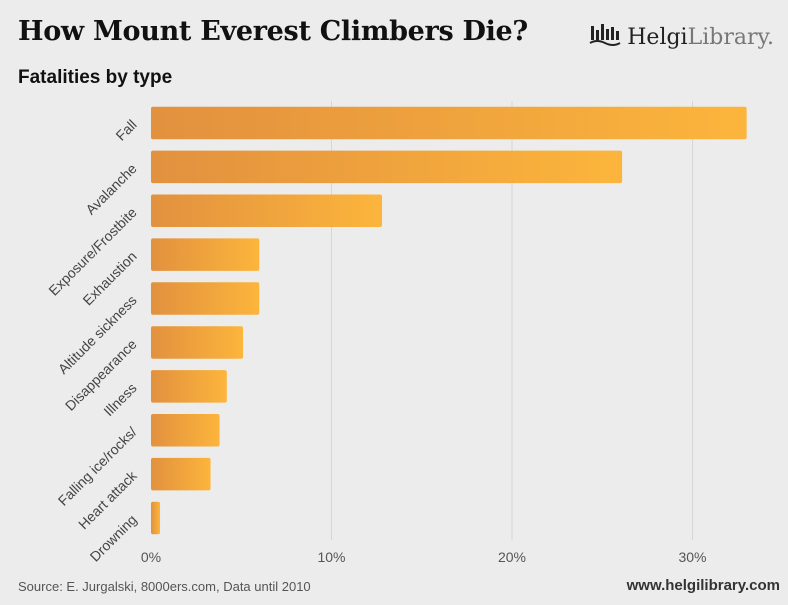  Describe the element at coordinates (119, 399) in the screenshot. I see `category-label: Illness` at that location.